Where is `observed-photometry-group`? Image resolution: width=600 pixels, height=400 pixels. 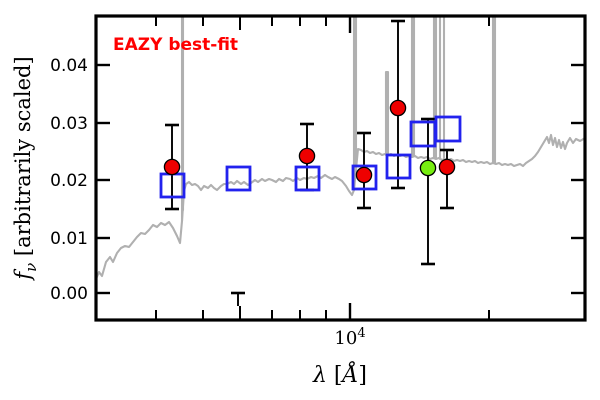 observed-photometry-group is located at coordinates (309, 141).